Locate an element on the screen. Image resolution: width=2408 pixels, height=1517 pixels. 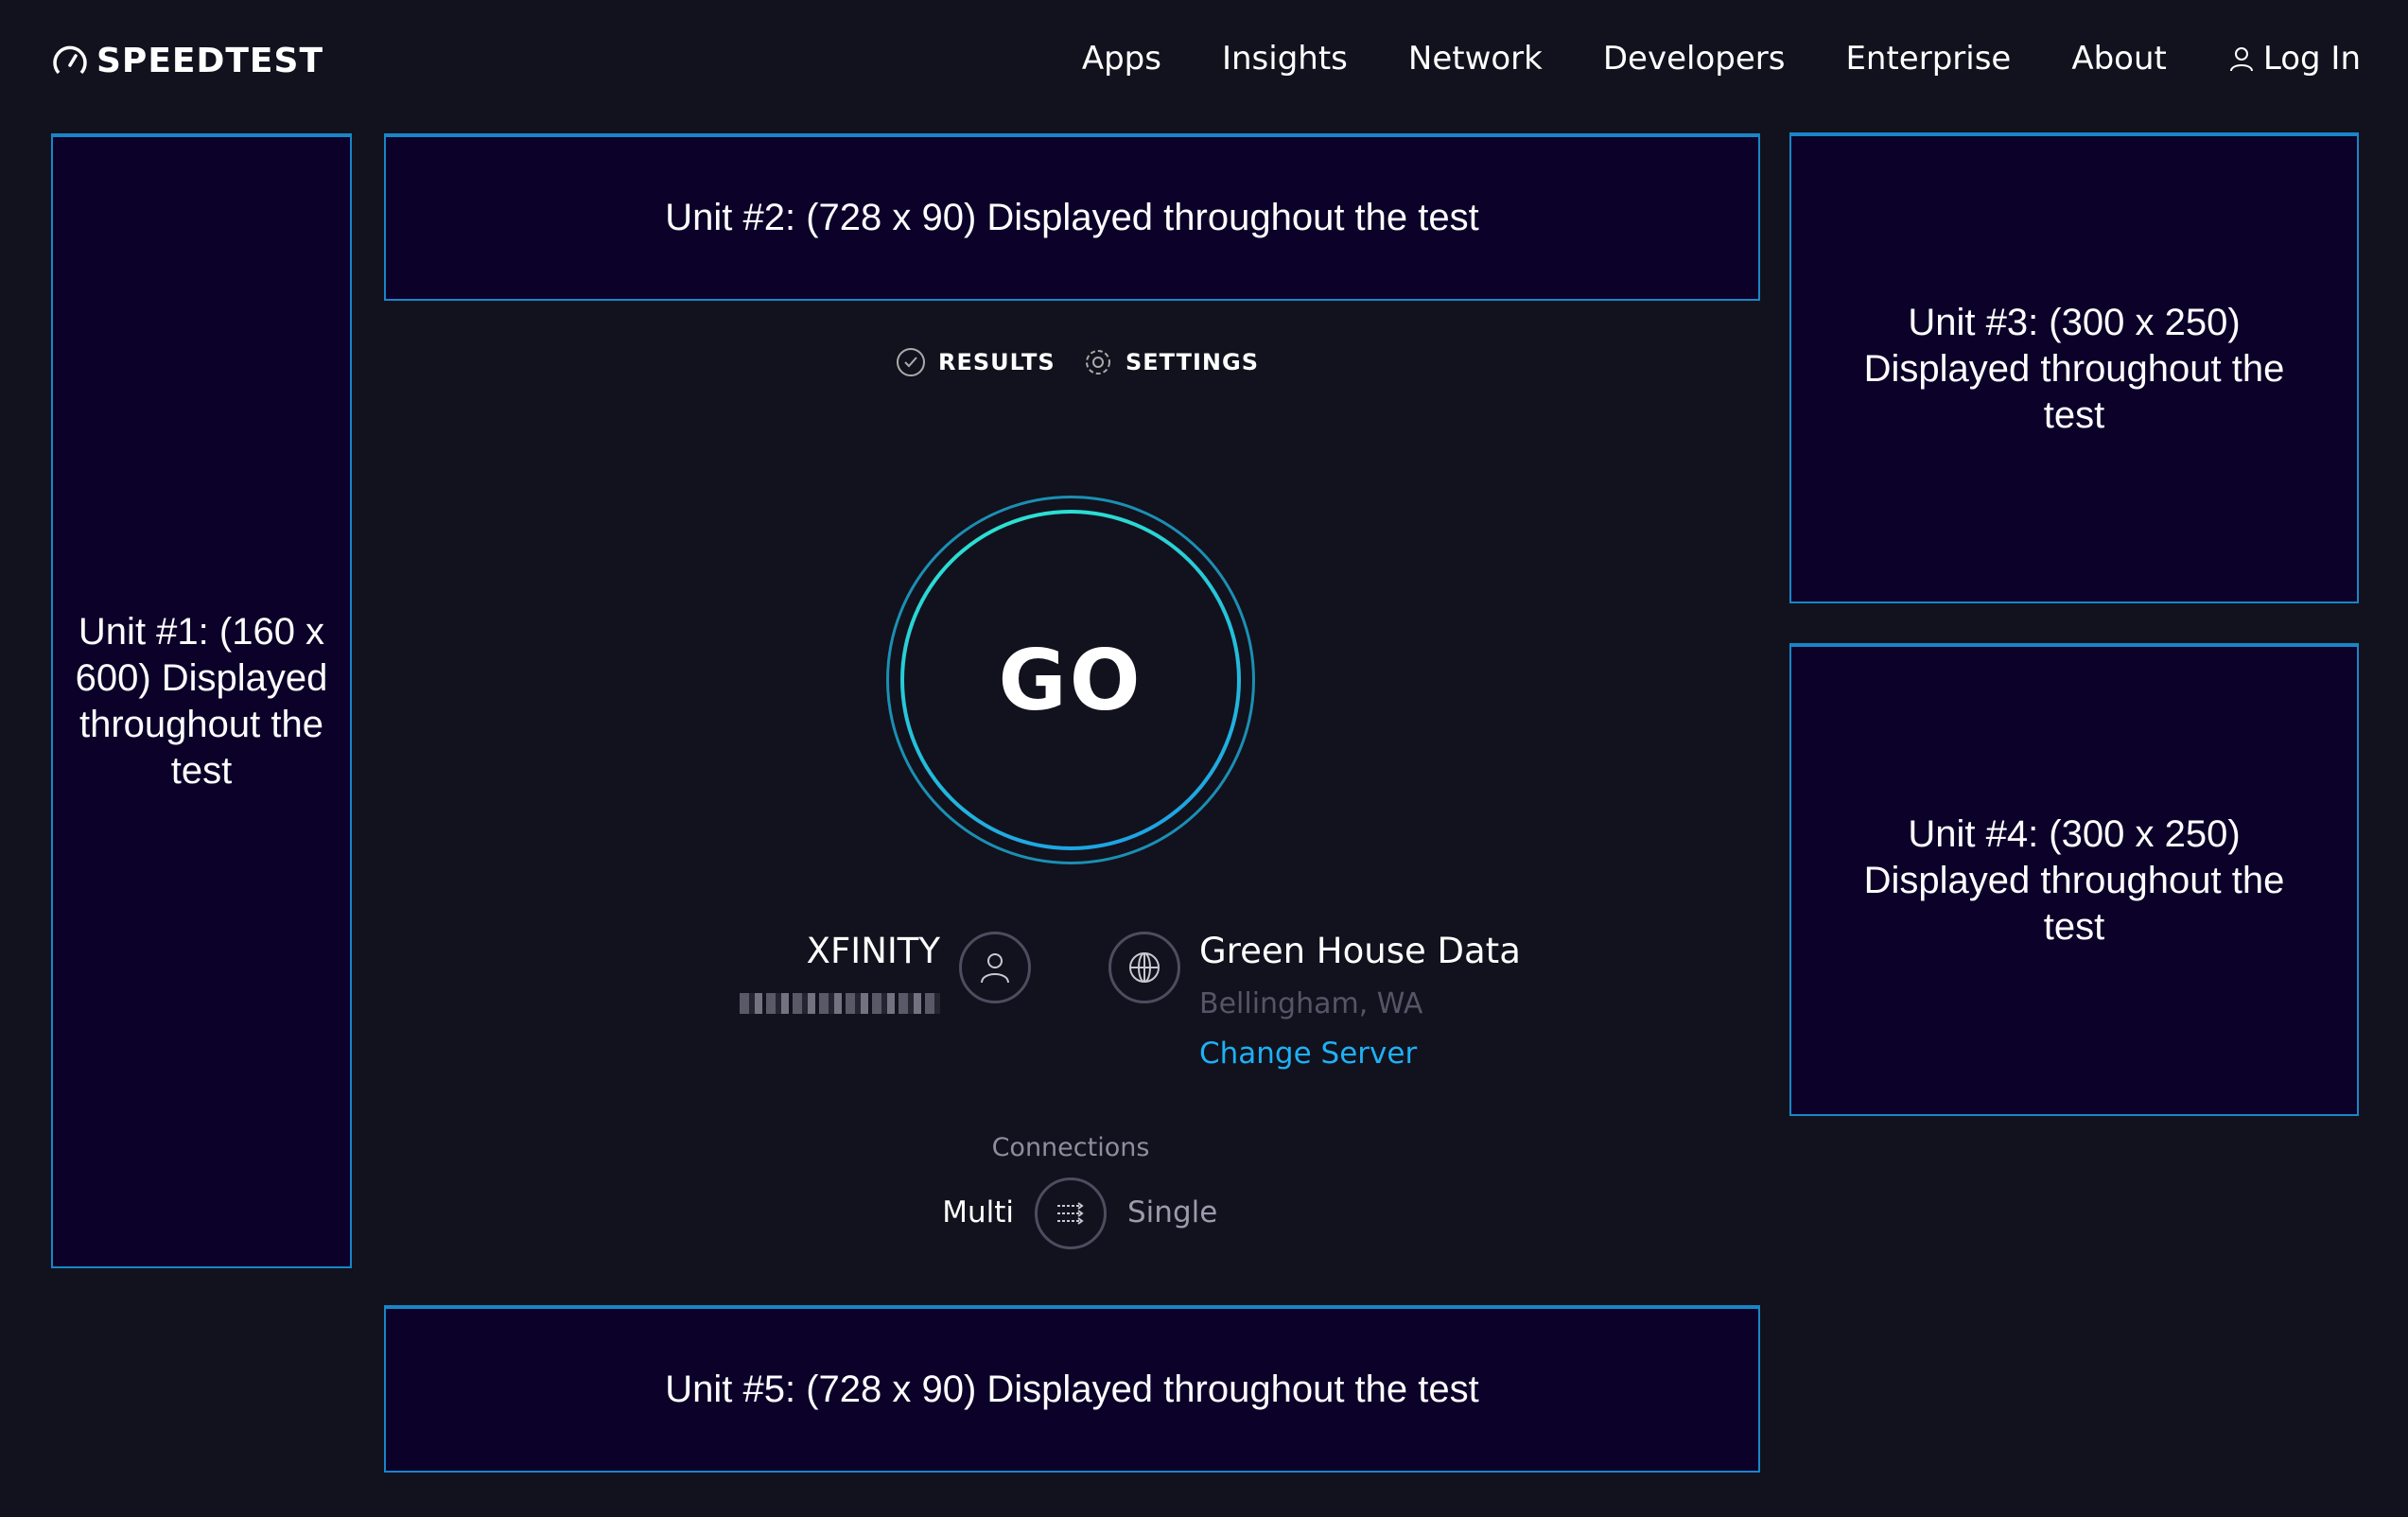
speedometer-icon is located at coordinates (70, 59).